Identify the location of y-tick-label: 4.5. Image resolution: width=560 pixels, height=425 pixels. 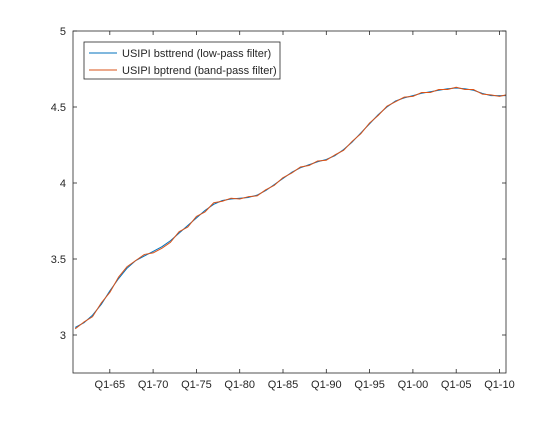
(58, 108).